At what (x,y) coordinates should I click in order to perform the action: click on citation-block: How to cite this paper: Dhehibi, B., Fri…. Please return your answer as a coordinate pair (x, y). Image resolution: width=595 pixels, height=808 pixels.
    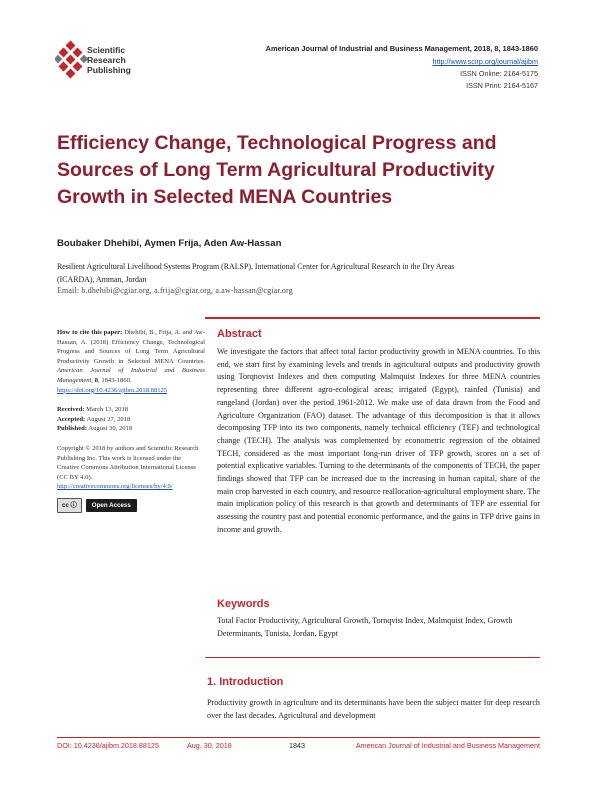
    Looking at the image, I should click on (131, 361).